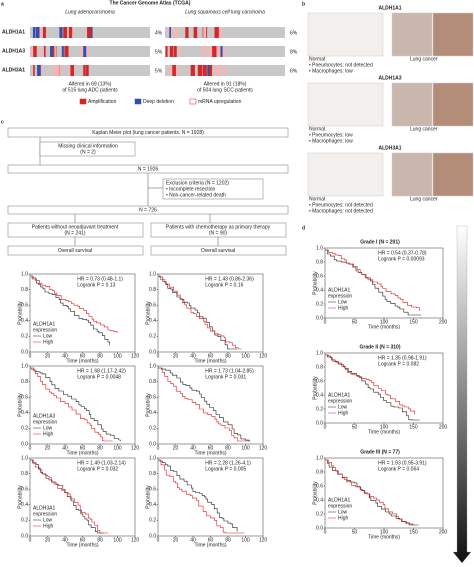 The image size is (474, 567). I want to click on y-tick-label: 0.8, so click(152, 382).